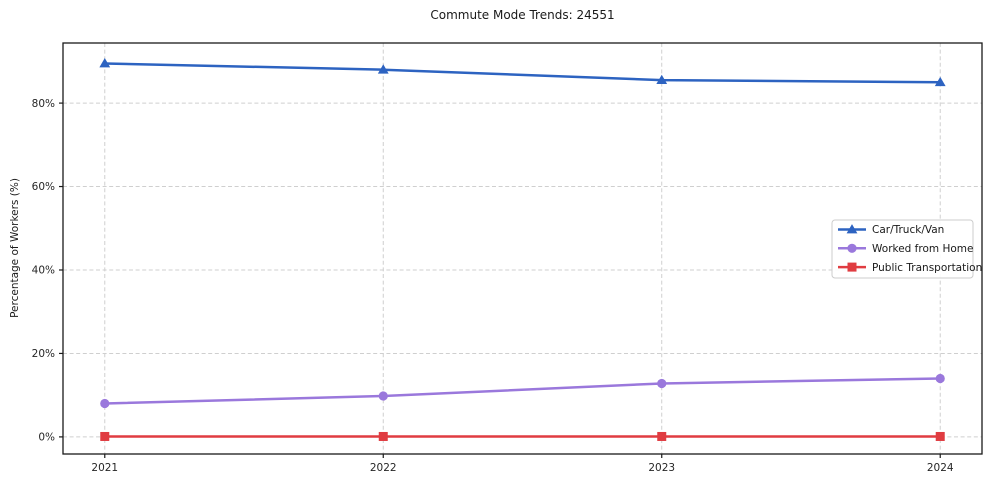 The height and width of the screenshot is (490, 990). I want to click on legend-item-public-transportation: Public Transportation, so click(910, 268).